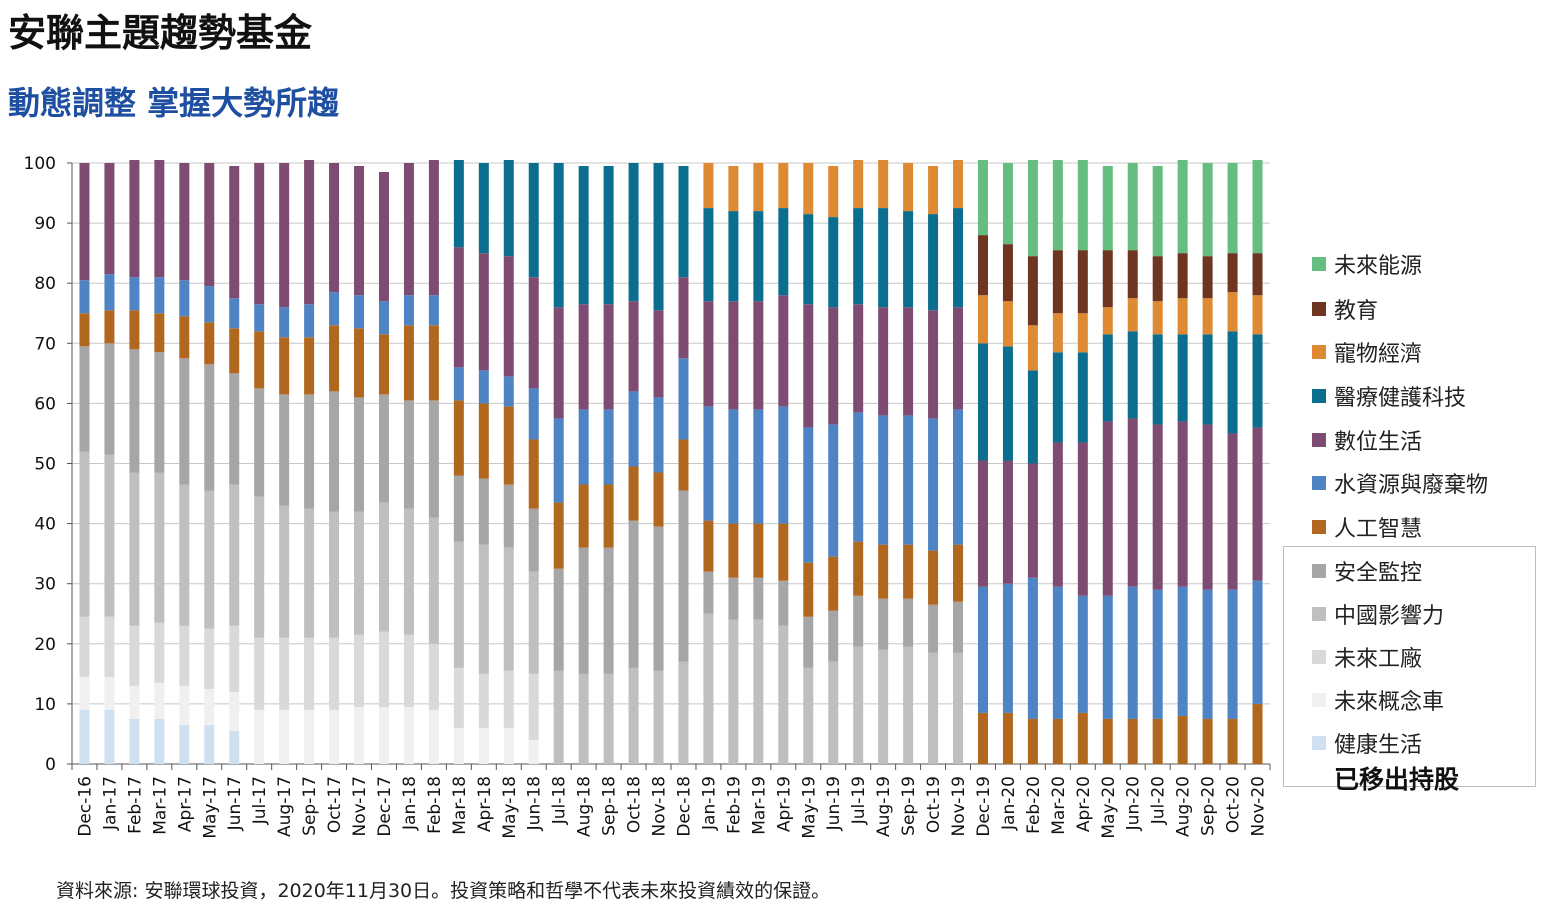  Describe the element at coordinates (435, 805) in the screenshot. I see `x-tick-label: Feb-18` at that location.